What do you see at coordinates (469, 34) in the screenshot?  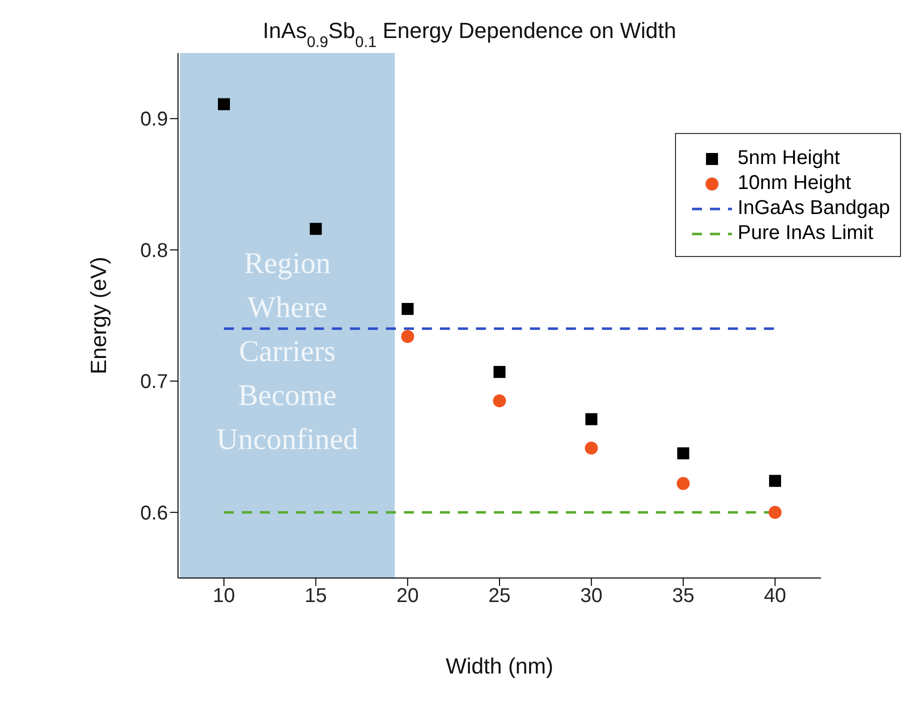 I see `chart-title: InAs$_{0.9}$Sb$_{0.1}$ Energy Dependence on Width` at bounding box center [469, 34].